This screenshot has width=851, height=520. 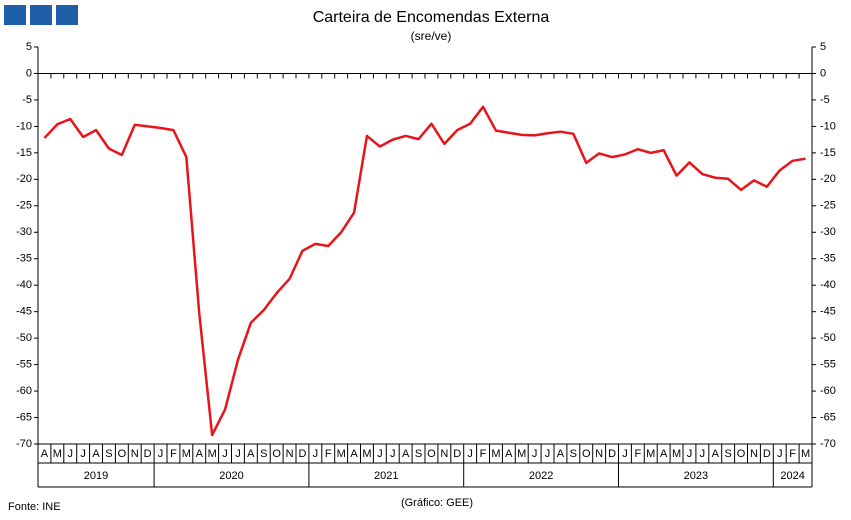 What do you see at coordinates (24, 206) in the screenshot?
I see `y-tick-label: -25` at bounding box center [24, 206].